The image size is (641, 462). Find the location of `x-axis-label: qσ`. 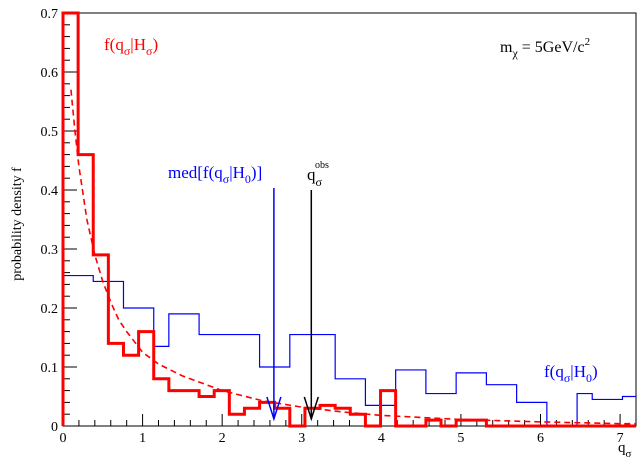

x-axis-label: qσ is located at coordinates (625, 450).